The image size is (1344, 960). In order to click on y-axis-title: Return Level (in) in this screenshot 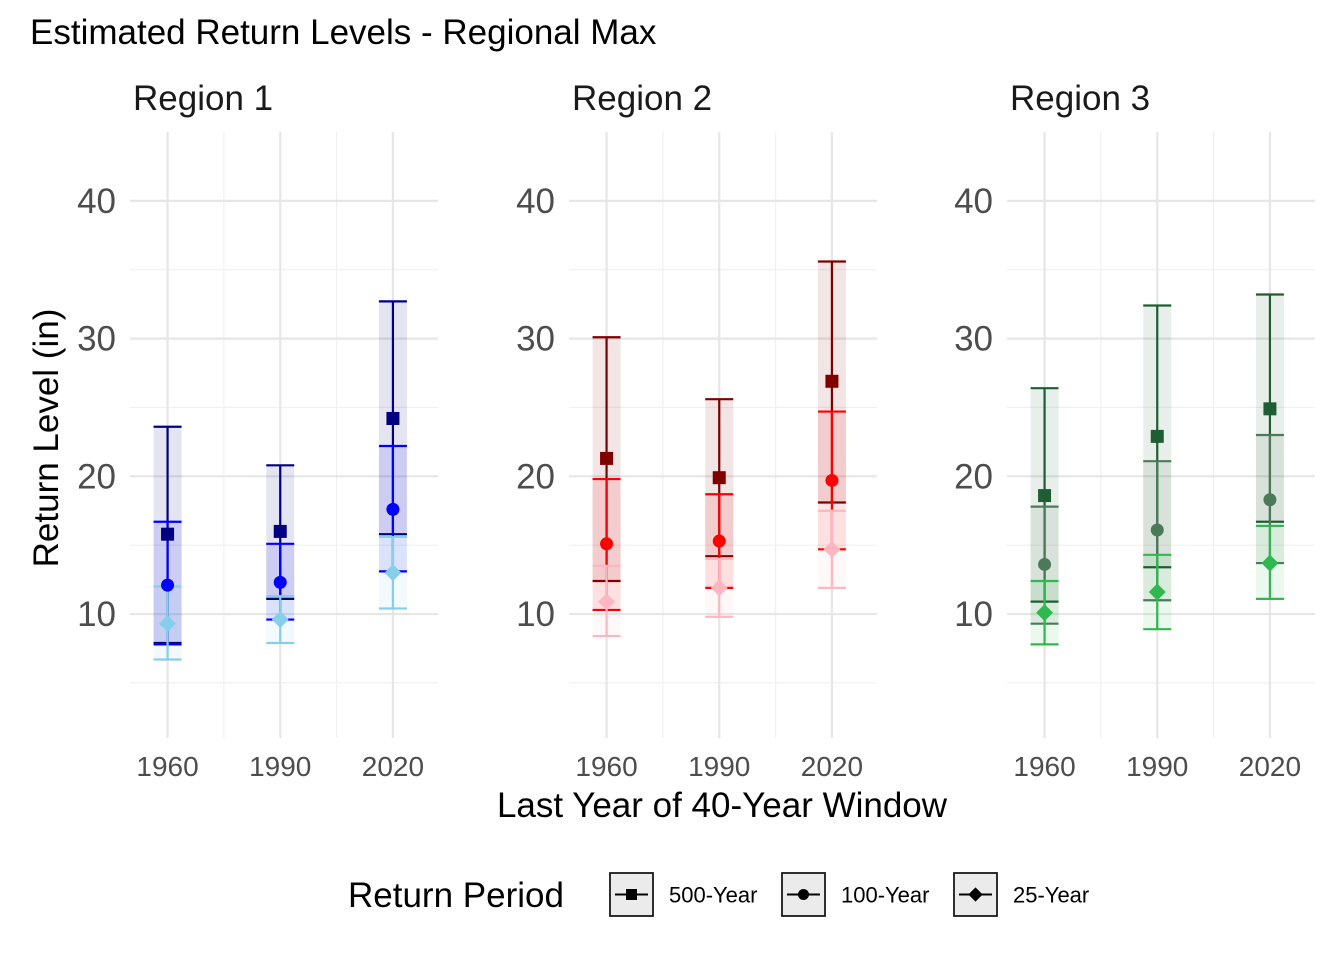, I will do `click(46, 438)`.